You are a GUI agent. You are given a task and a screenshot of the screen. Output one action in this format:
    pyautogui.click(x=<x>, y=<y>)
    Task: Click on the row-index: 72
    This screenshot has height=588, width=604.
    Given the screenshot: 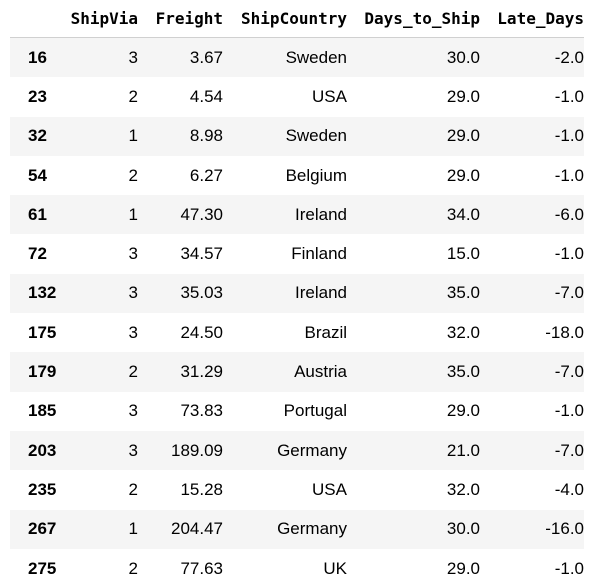 What is the action you would take?
    pyautogui.click(x=40, y=253)
    